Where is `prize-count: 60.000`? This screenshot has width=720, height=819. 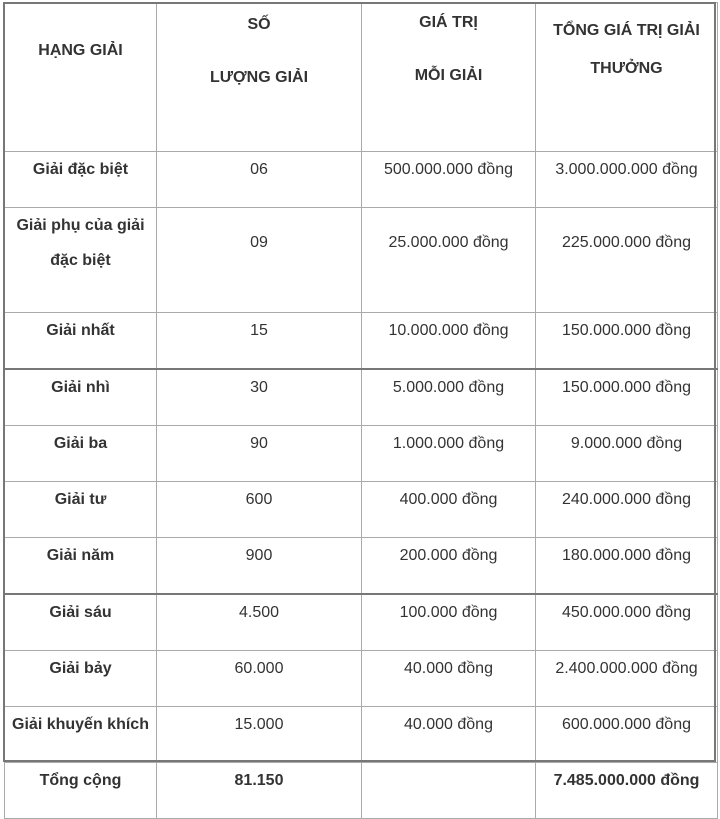 prize-count: 60.000 is located at coordinates (259, 678).